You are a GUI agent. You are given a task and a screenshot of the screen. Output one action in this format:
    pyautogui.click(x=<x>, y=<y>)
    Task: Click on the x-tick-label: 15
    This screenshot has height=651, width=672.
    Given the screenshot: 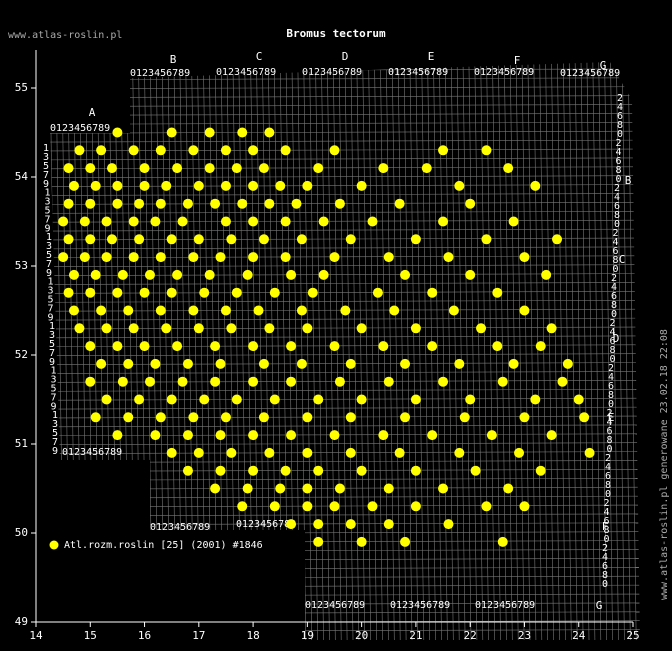 What is the action you would take?
    pyautogui.click(x=90, y=635)
    